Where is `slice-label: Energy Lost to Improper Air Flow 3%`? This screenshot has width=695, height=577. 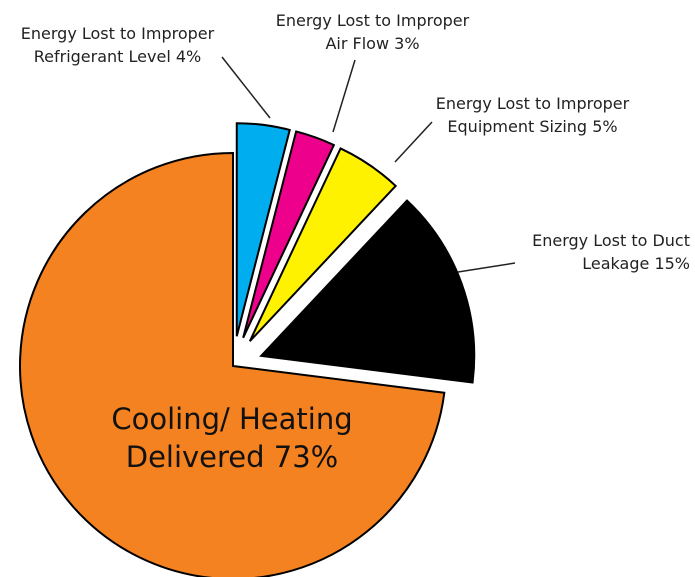
slice-label: Energy Lost to Improper Air Flow 3% is located at coordinates (372, 32).